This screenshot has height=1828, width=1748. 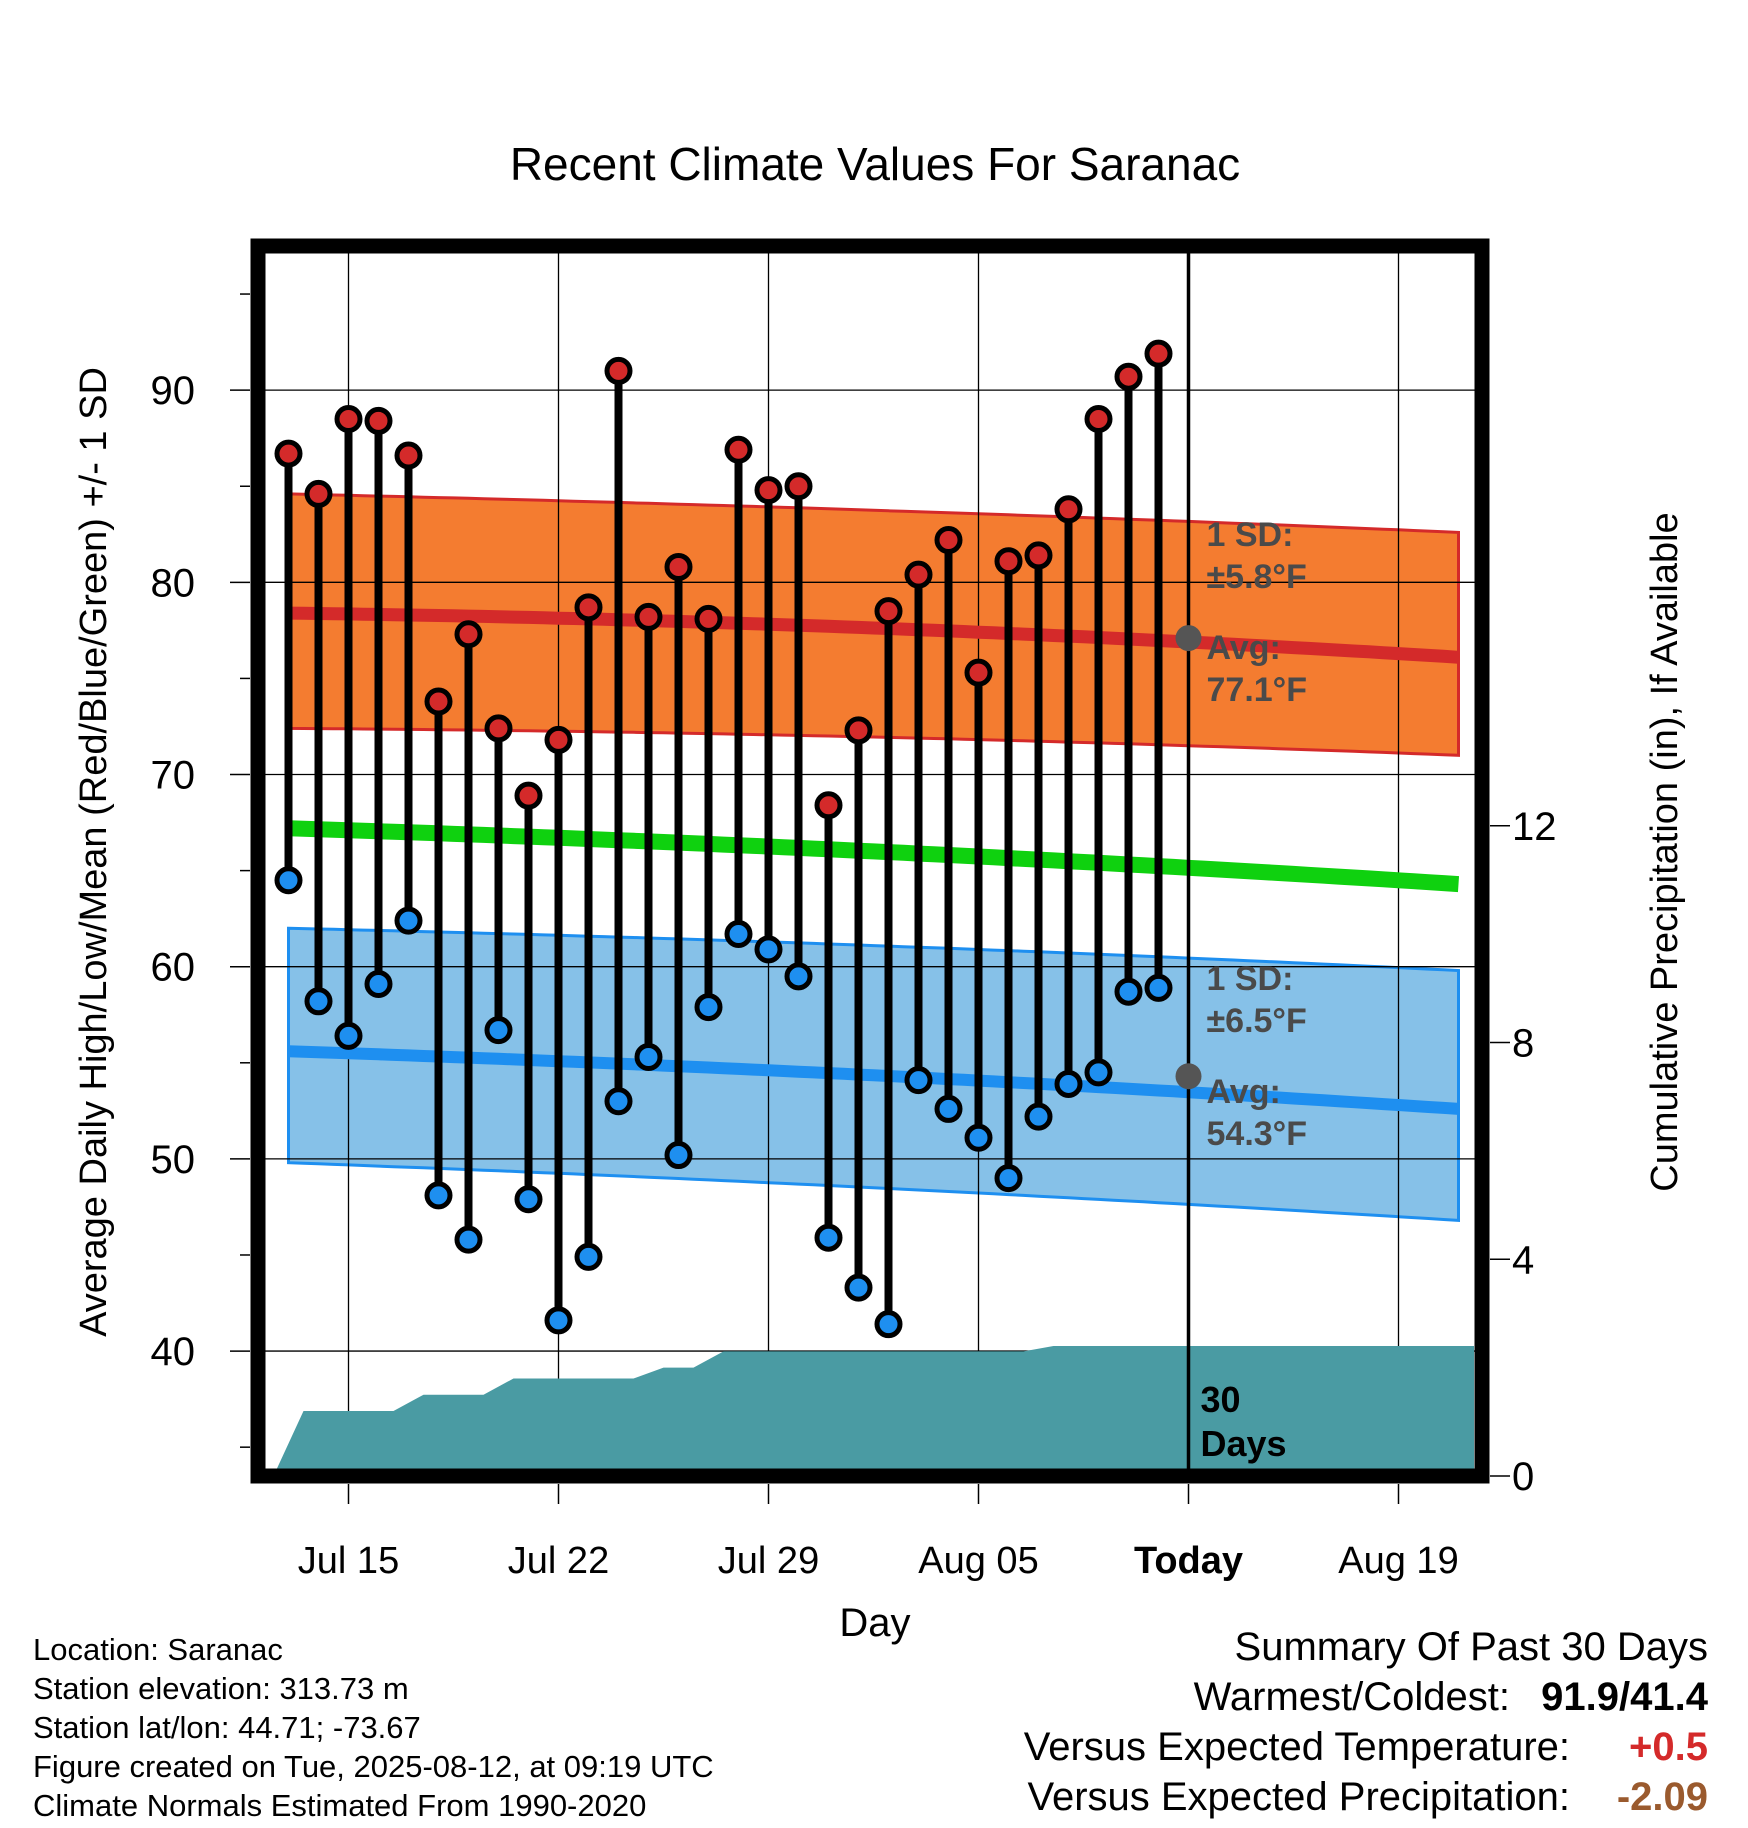 I want to click on y-tick-label: 90, so click(x=173, y=391).